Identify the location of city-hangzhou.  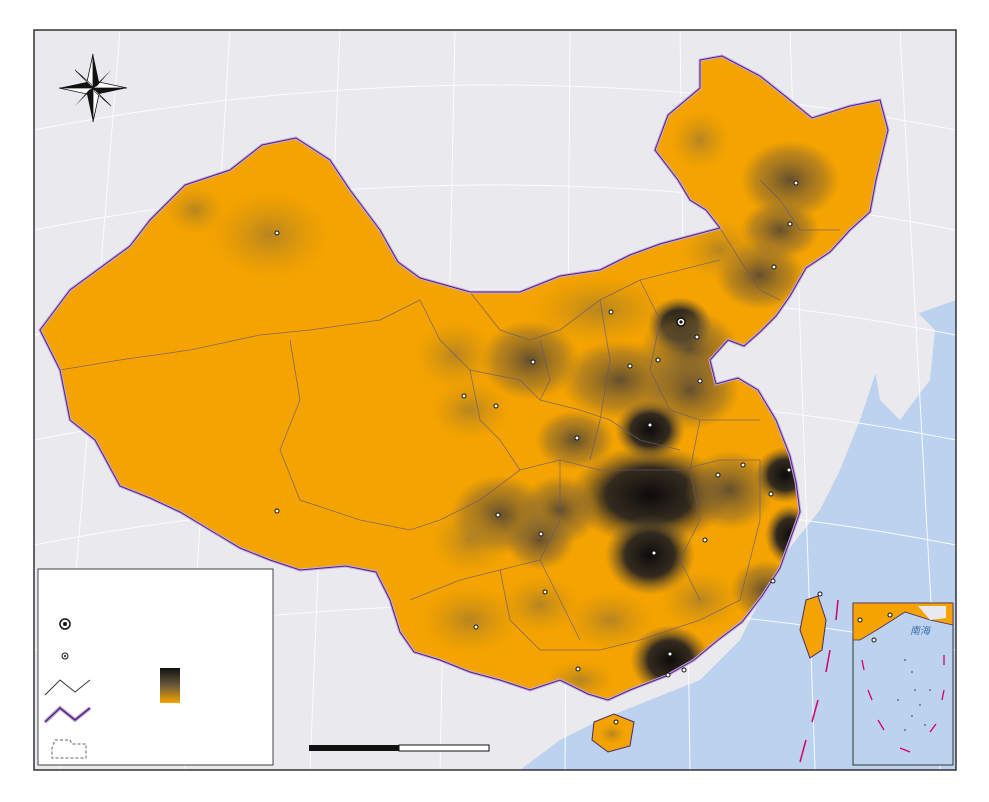
(771, 494).